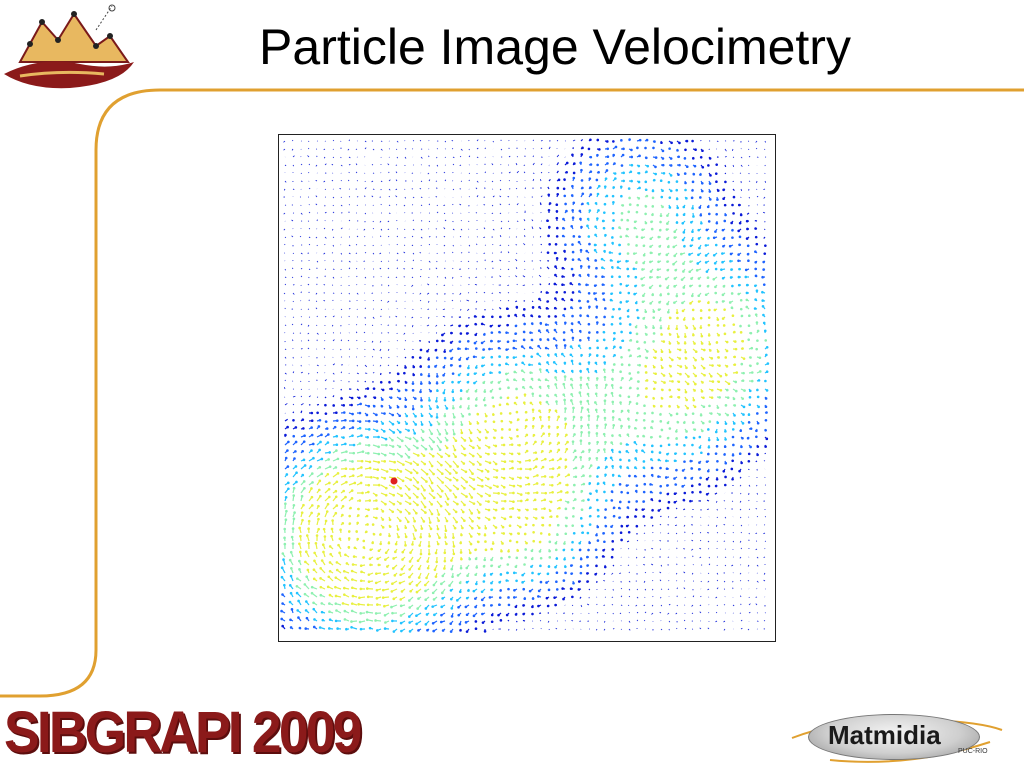  I want to click on max-velocity-marker, so click(394, 481).